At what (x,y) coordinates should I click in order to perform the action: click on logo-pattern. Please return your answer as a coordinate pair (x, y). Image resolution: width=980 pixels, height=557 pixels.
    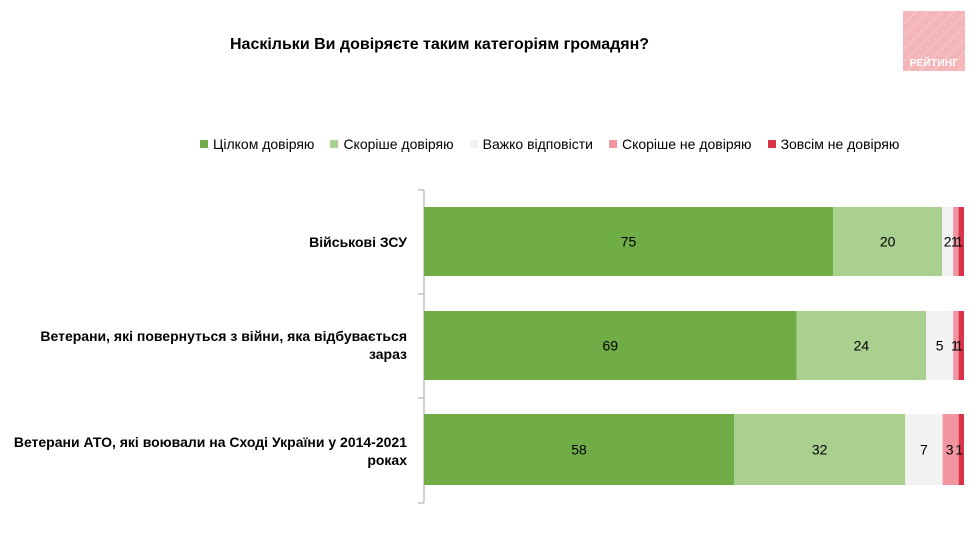
    Looking at the image, I should click on (934, 41).